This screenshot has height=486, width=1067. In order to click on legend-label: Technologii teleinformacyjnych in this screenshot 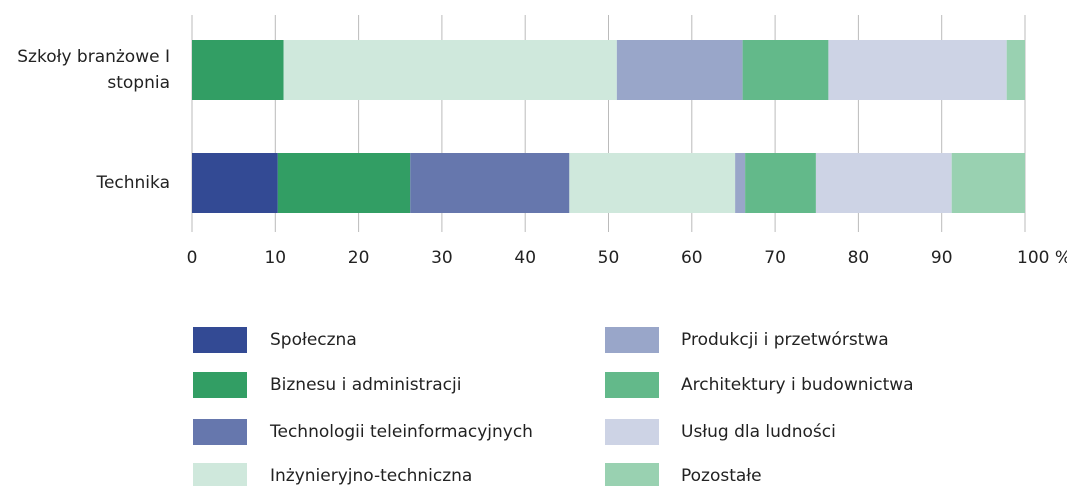, I will do `click(401, 432)`.